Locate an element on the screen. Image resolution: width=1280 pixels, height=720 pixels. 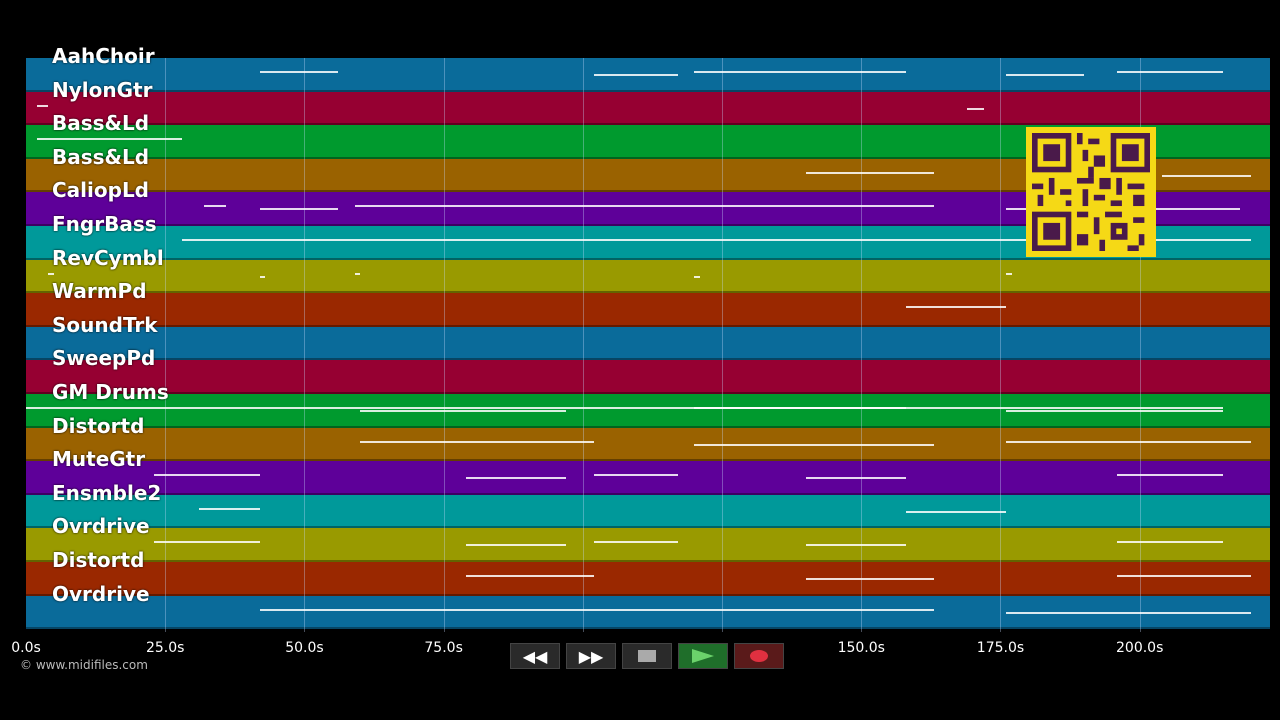
record-button is located at coordinates (759, 656).